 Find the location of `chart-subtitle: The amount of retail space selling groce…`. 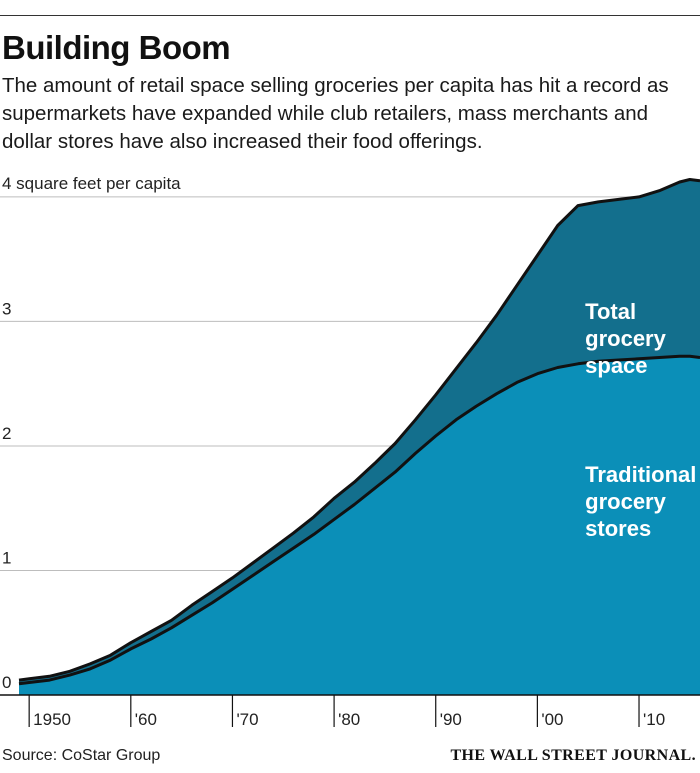

chart-subtitle: The amount of retail space selling groce… is located at coordinates (335, 113).